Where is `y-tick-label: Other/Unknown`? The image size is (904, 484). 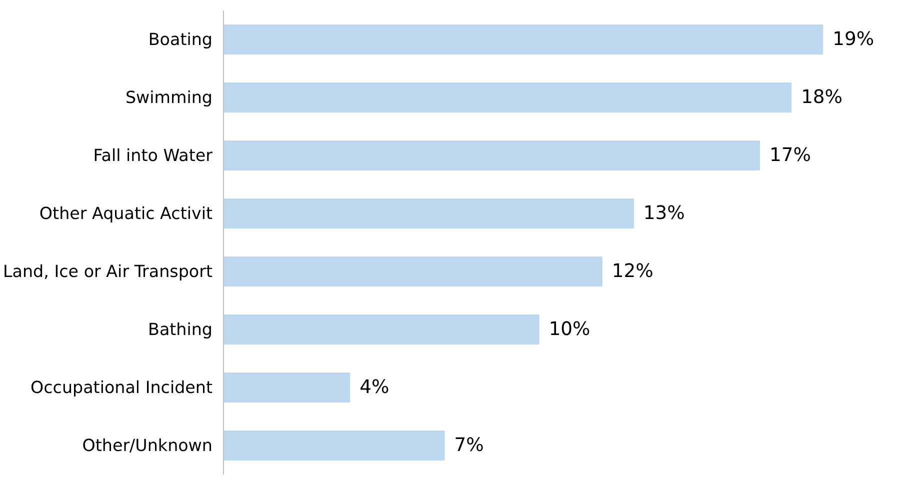 y-tick-label: Other/Unknown is located at coordinates (147, 445).